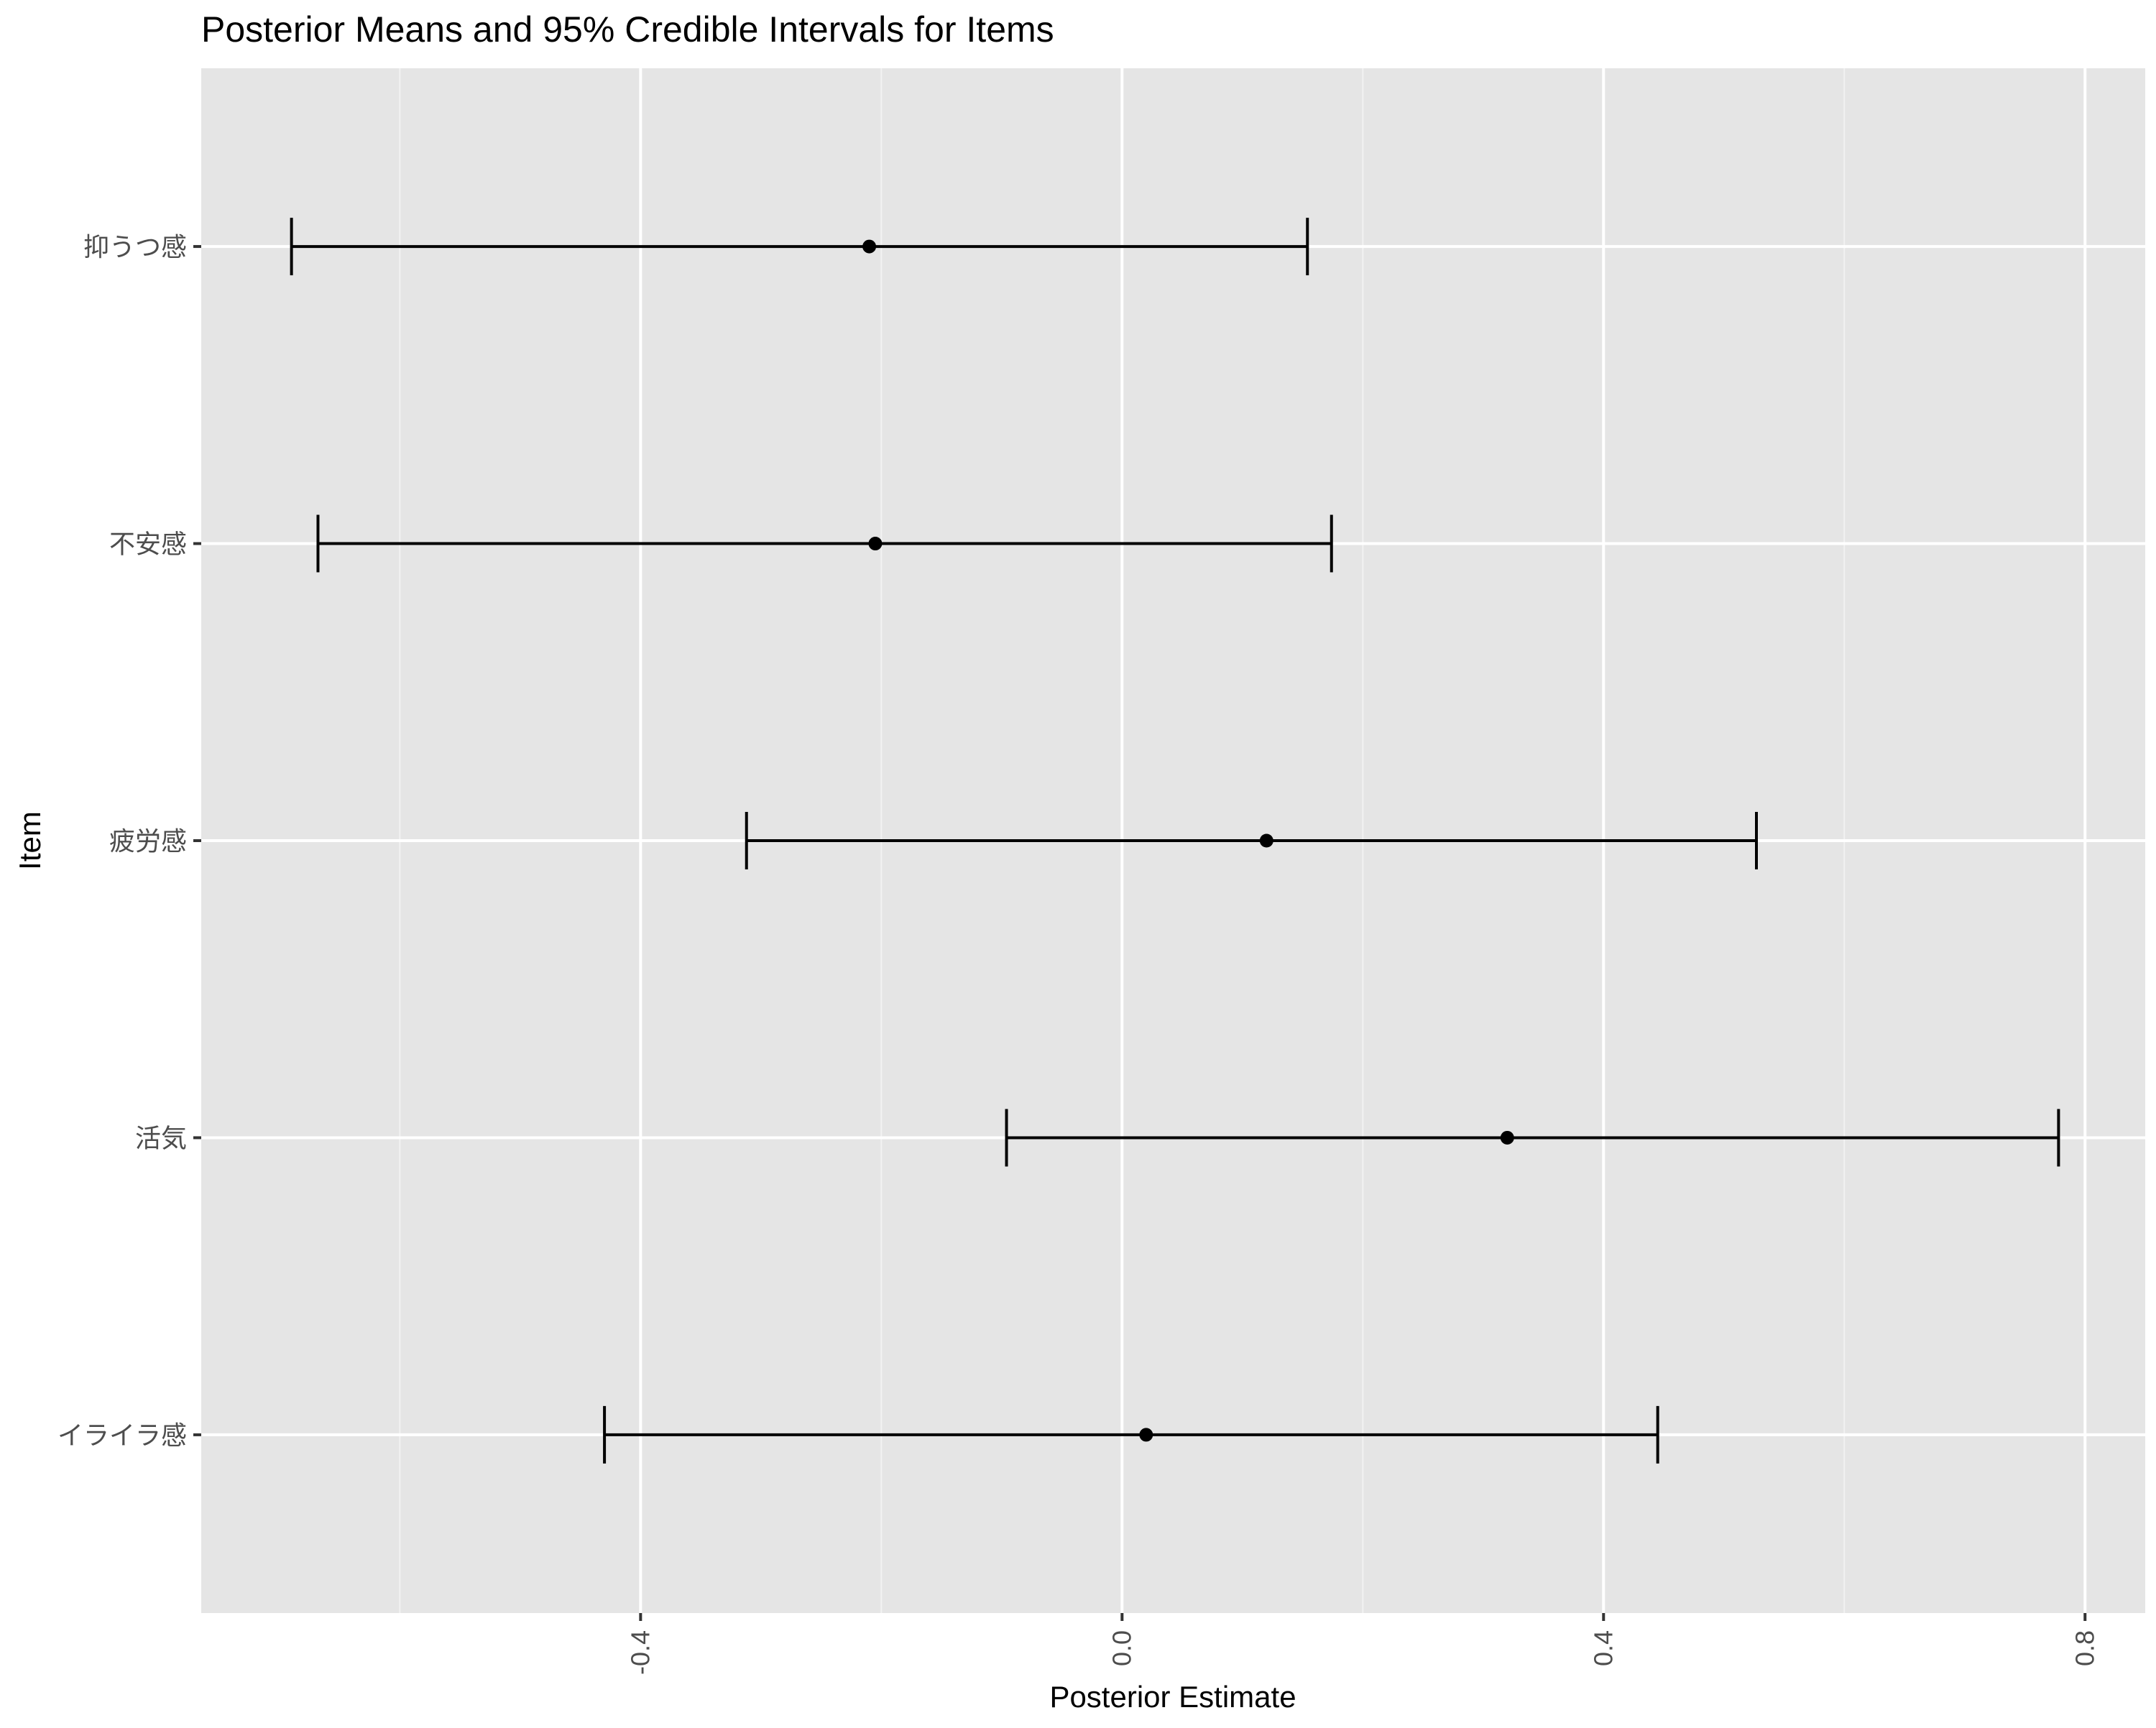  I want to click on y-tick-label: 抑うつ感, so click(135, 247).